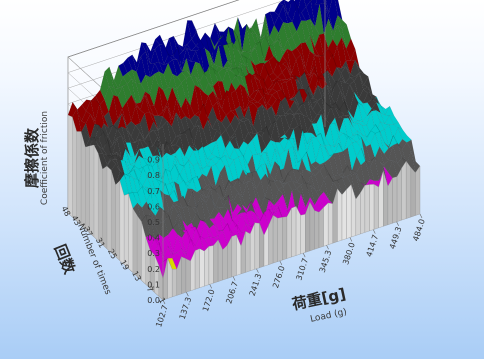  Describe the element at coordinates (256, 285) in the screenshot. I see `x-tick-label: 241.3` at that location.